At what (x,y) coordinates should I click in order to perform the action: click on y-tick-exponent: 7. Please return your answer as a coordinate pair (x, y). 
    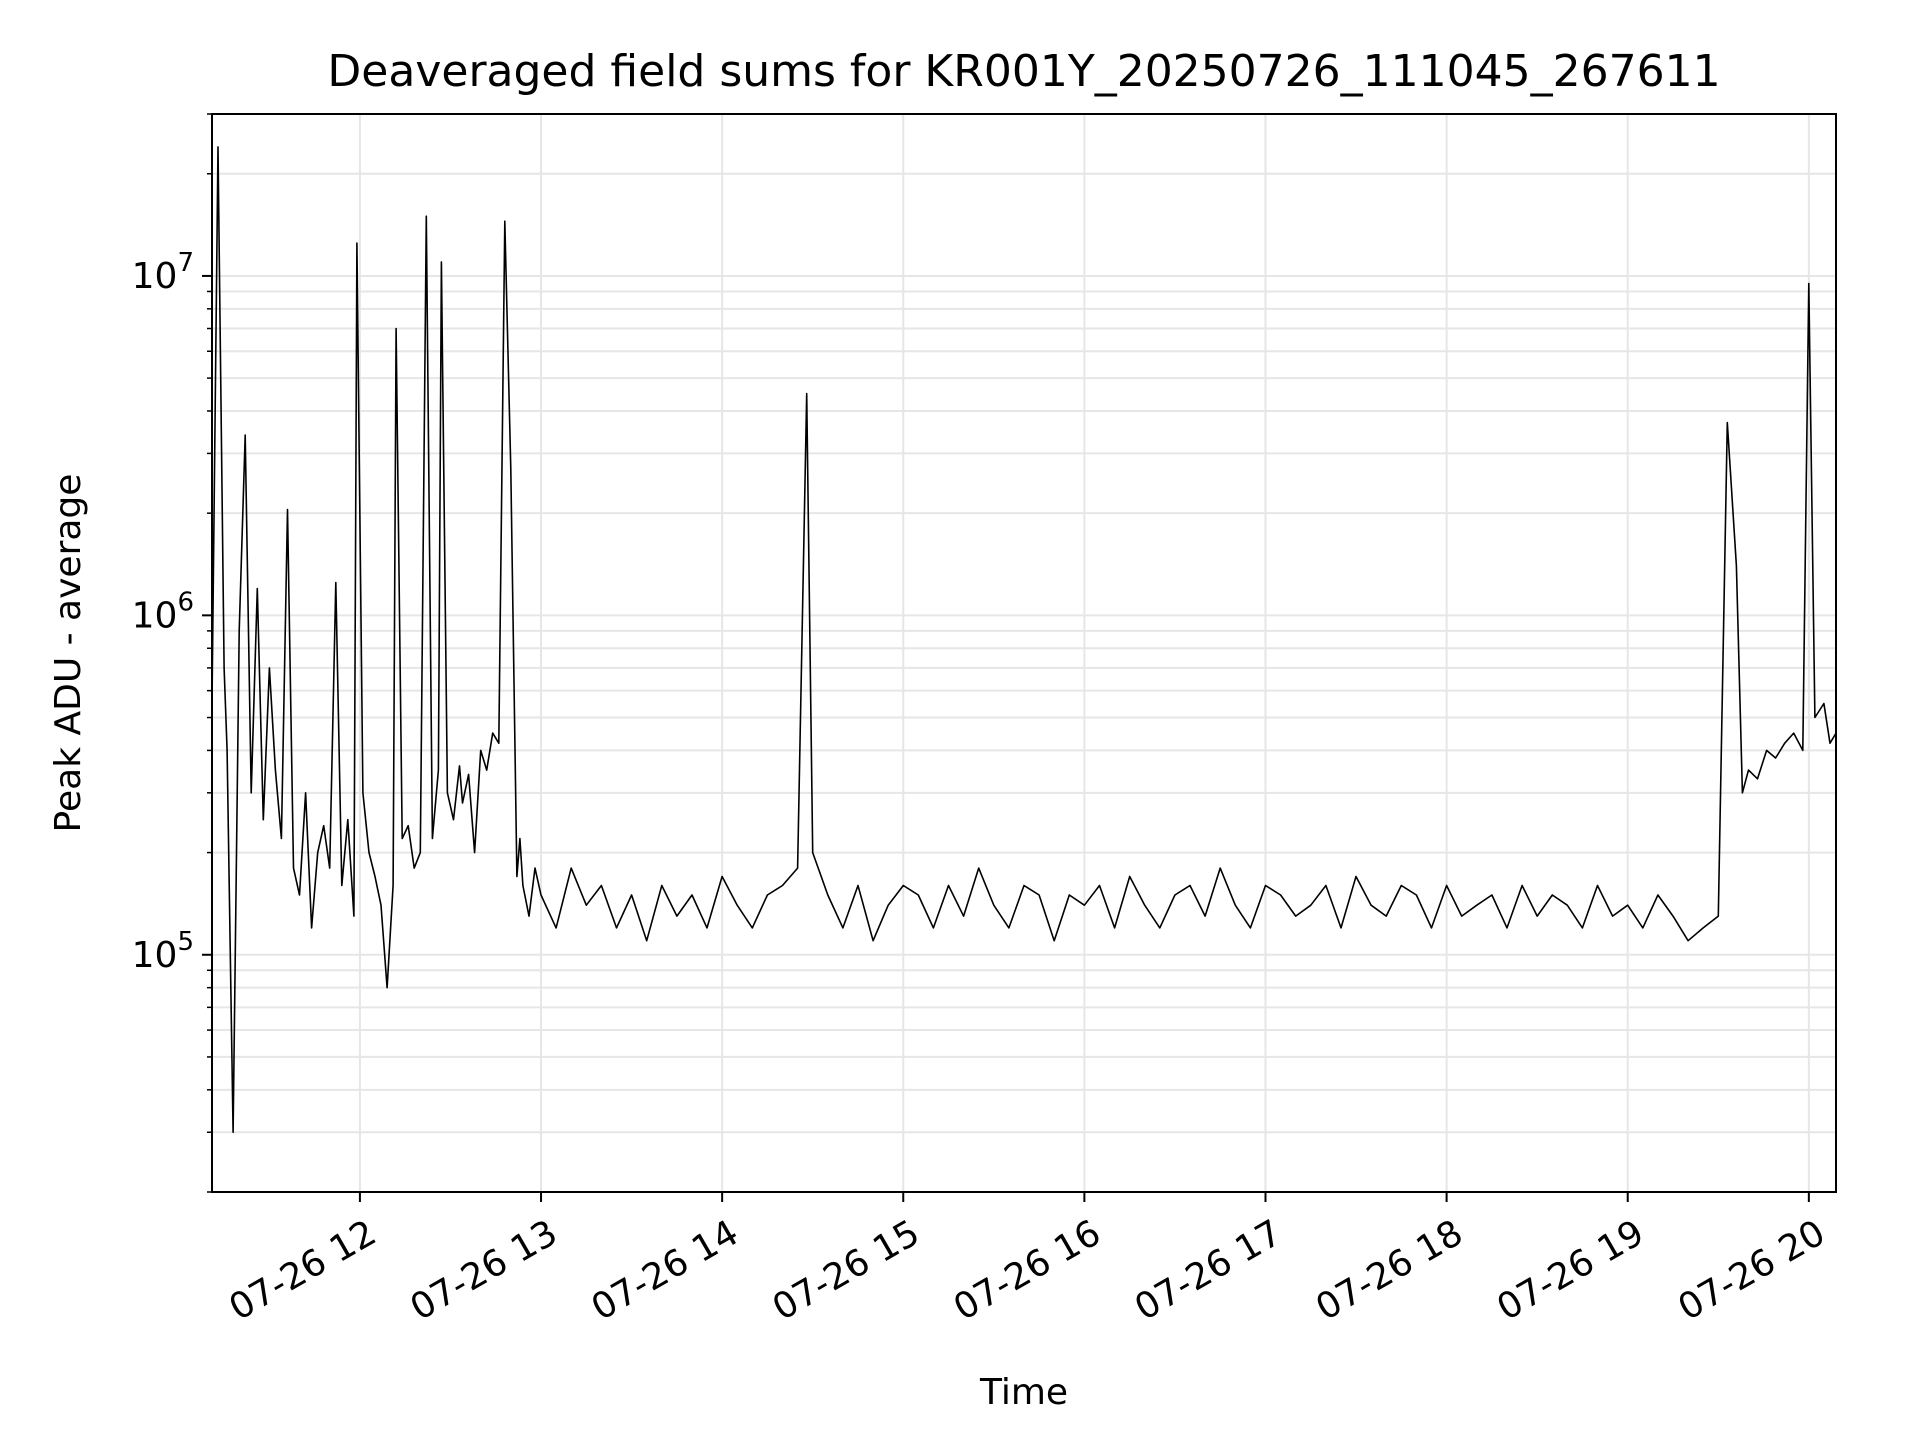
    Looking at the image, I should click on (185, 263).